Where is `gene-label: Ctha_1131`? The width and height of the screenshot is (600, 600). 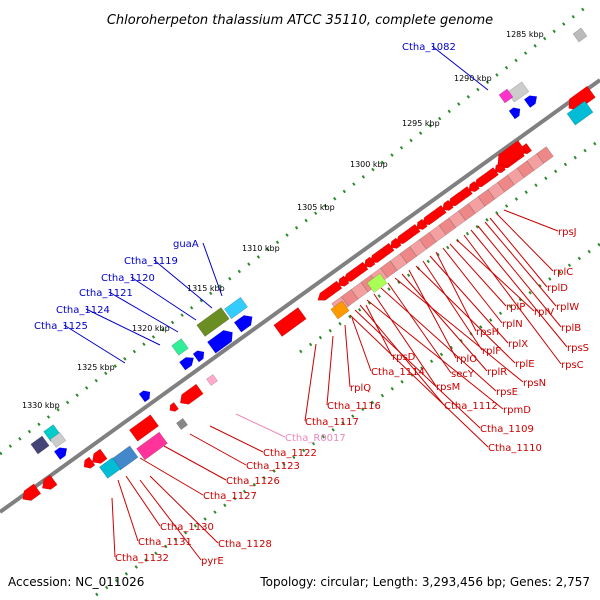
gene-label: Ctha_1131 is located at coordinates (165, 542).